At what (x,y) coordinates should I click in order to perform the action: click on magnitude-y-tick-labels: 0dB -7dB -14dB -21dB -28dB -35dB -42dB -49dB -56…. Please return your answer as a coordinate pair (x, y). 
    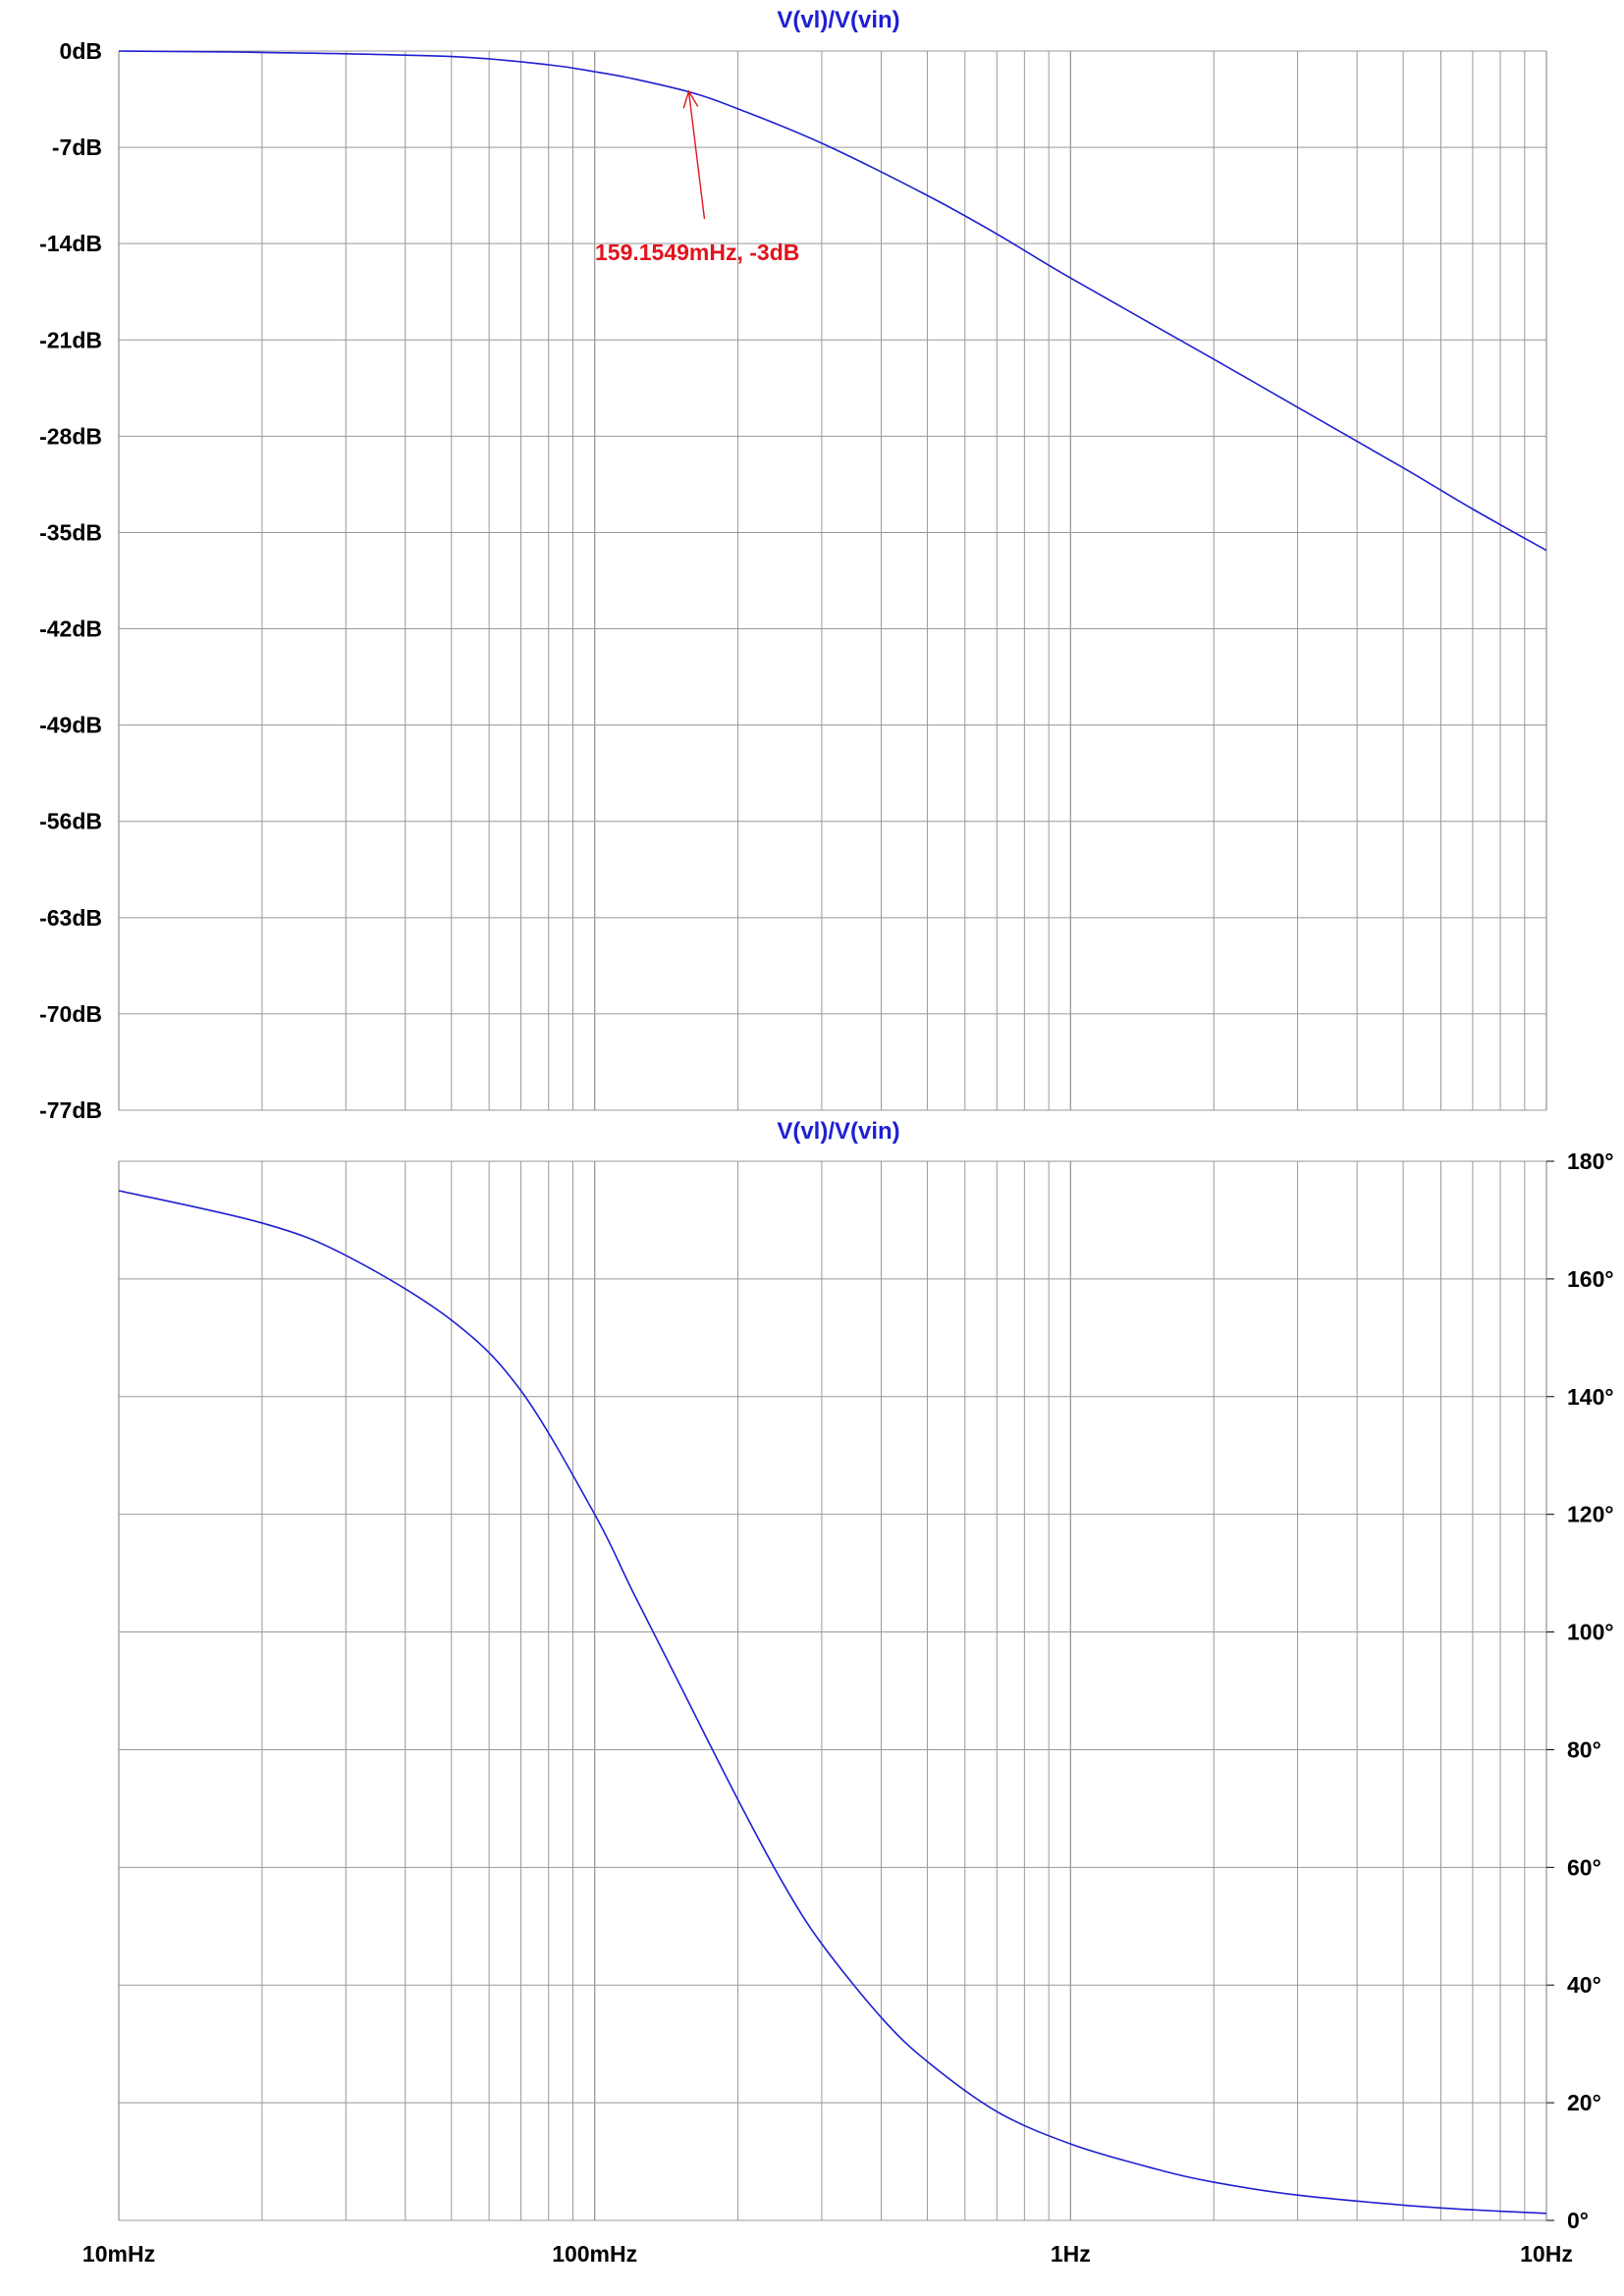
    Looking at the image, I should click on (70, 581).